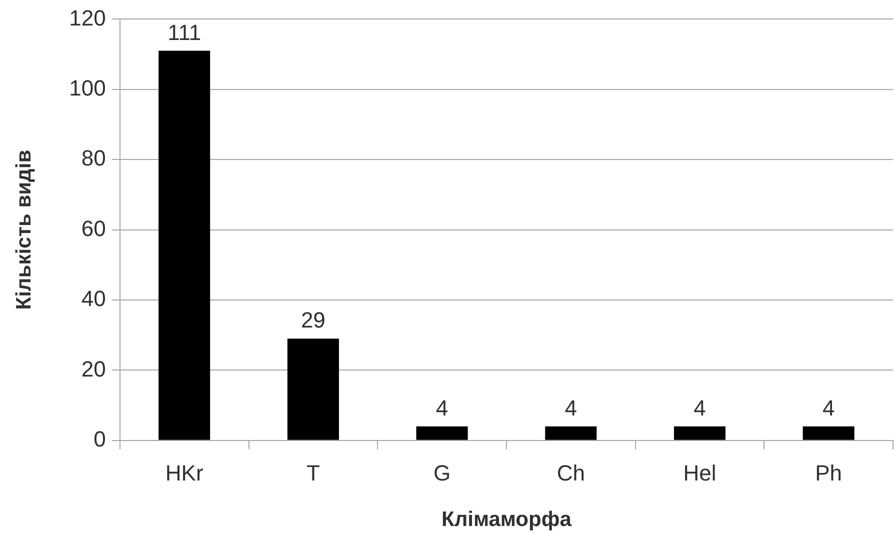  What do you see at coordinates (507, 520) in the screenshot?
I see `x-axis-title: Клімаморфа` at bounding box center [507, 520].